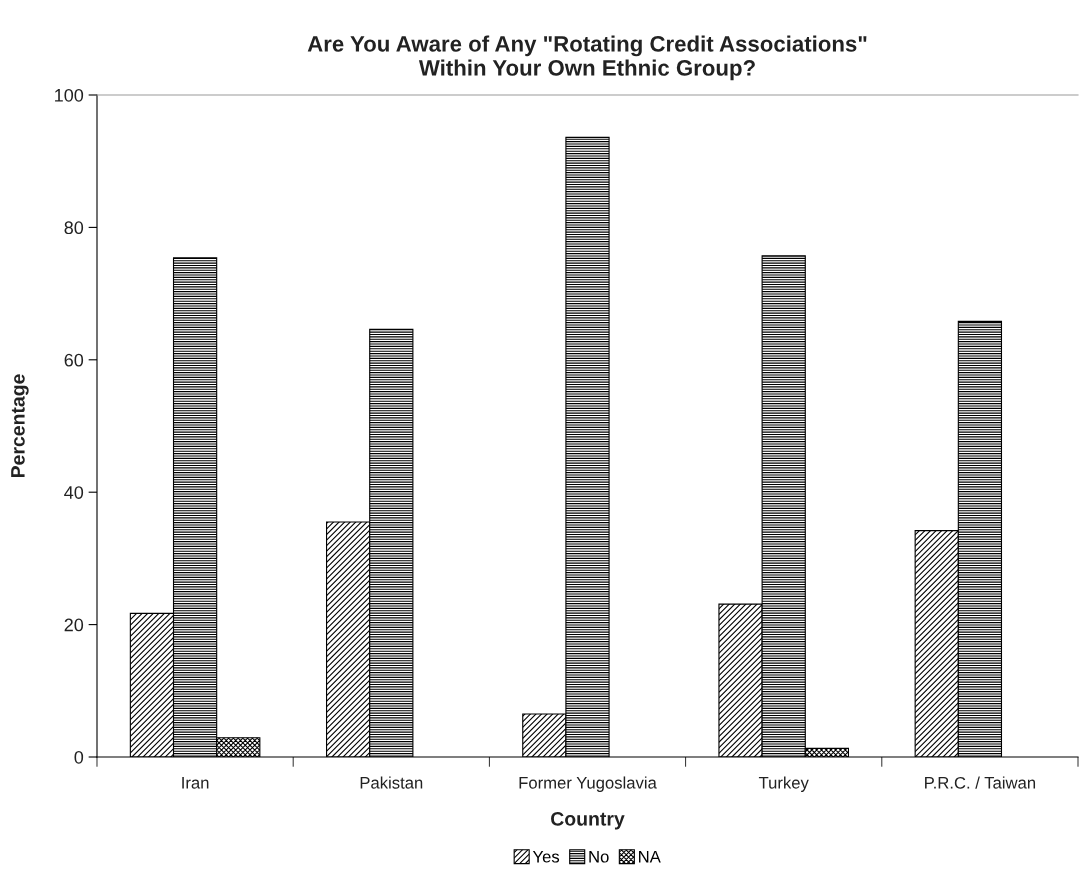 This screenshot has height=873, width=1087. What do you see at coordinates (599, 856) in the screenshot?
I see `legend-label: No` at bounding box center [599, 856].